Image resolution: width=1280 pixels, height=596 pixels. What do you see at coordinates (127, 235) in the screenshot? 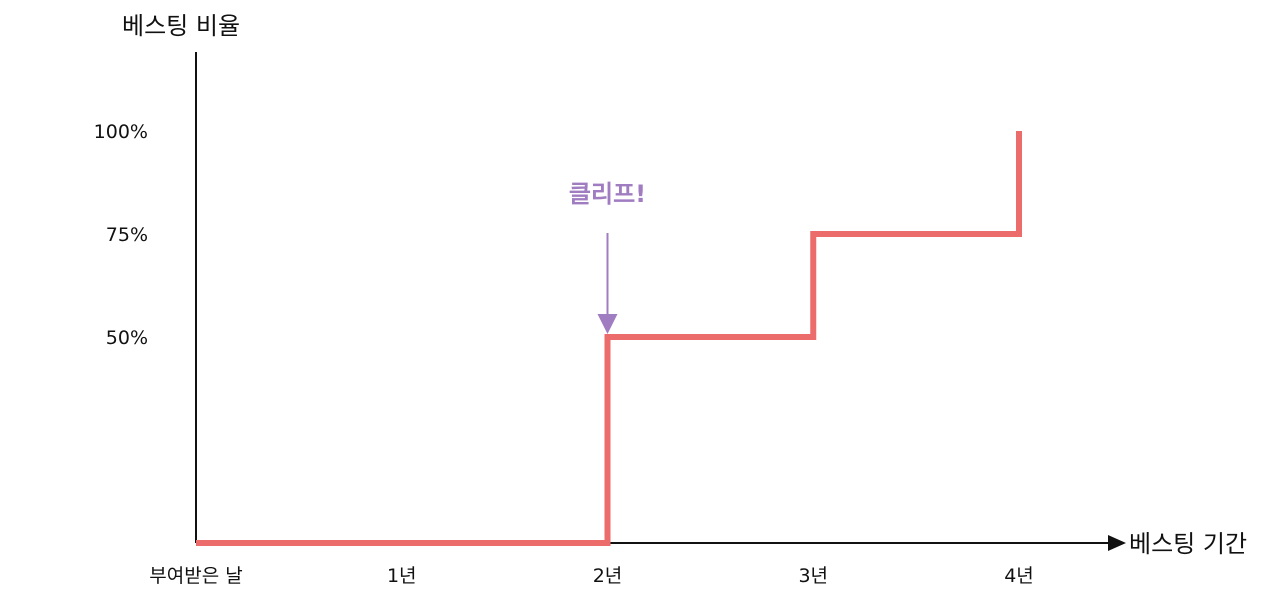
I see `y-tick-label: 75%` at bounding box center [127, 235].